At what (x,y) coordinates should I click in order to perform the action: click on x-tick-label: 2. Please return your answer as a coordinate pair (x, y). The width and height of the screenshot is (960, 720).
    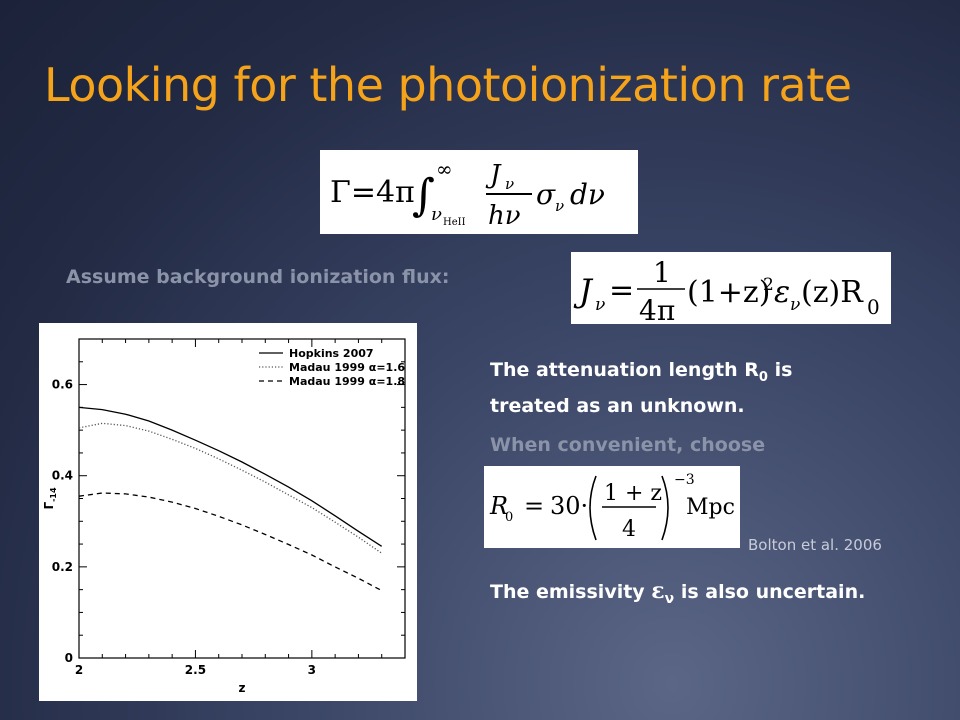
    Looking at the image, I should click on (79, 670).